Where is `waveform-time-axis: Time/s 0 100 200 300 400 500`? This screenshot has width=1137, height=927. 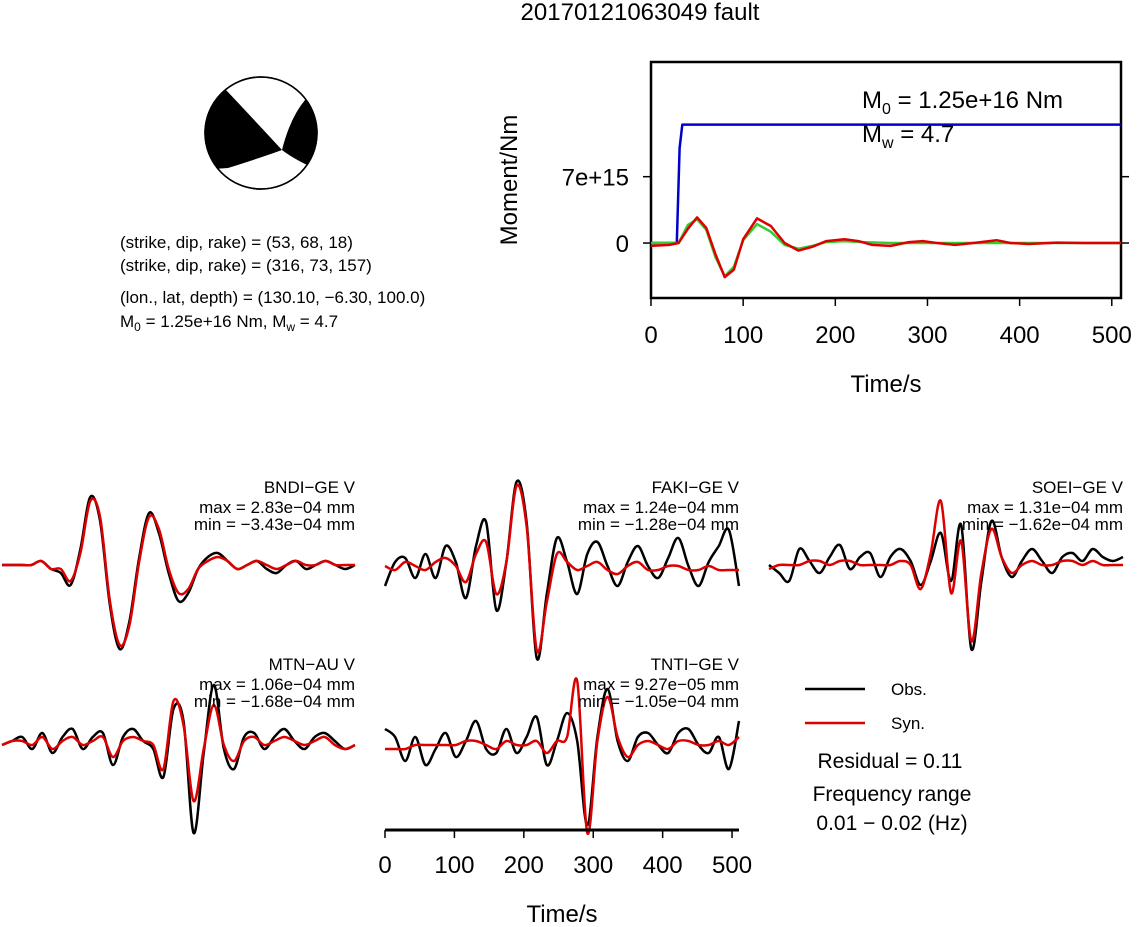
waveform-time-axis: Time/s 0 100 200 300 400 500 is located at coordinates (565, 877).